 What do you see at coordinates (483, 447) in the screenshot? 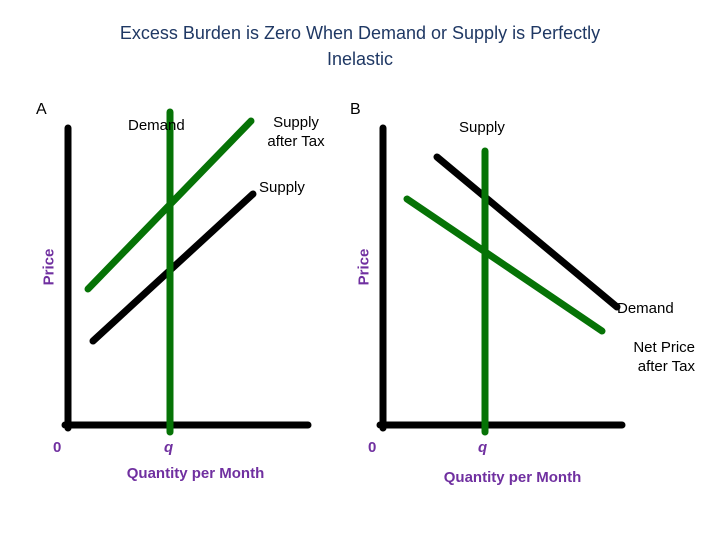
I see `panel-b-q-tick-label: q` at bounding box center [483, 447].